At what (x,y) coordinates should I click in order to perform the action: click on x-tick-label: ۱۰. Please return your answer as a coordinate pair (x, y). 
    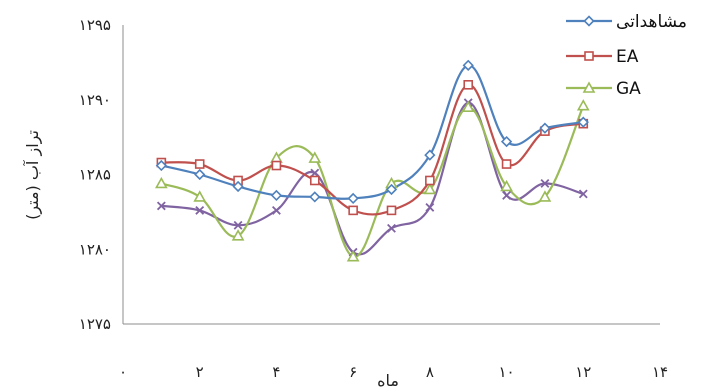
    Looking at the image, I should click on (507, 372).